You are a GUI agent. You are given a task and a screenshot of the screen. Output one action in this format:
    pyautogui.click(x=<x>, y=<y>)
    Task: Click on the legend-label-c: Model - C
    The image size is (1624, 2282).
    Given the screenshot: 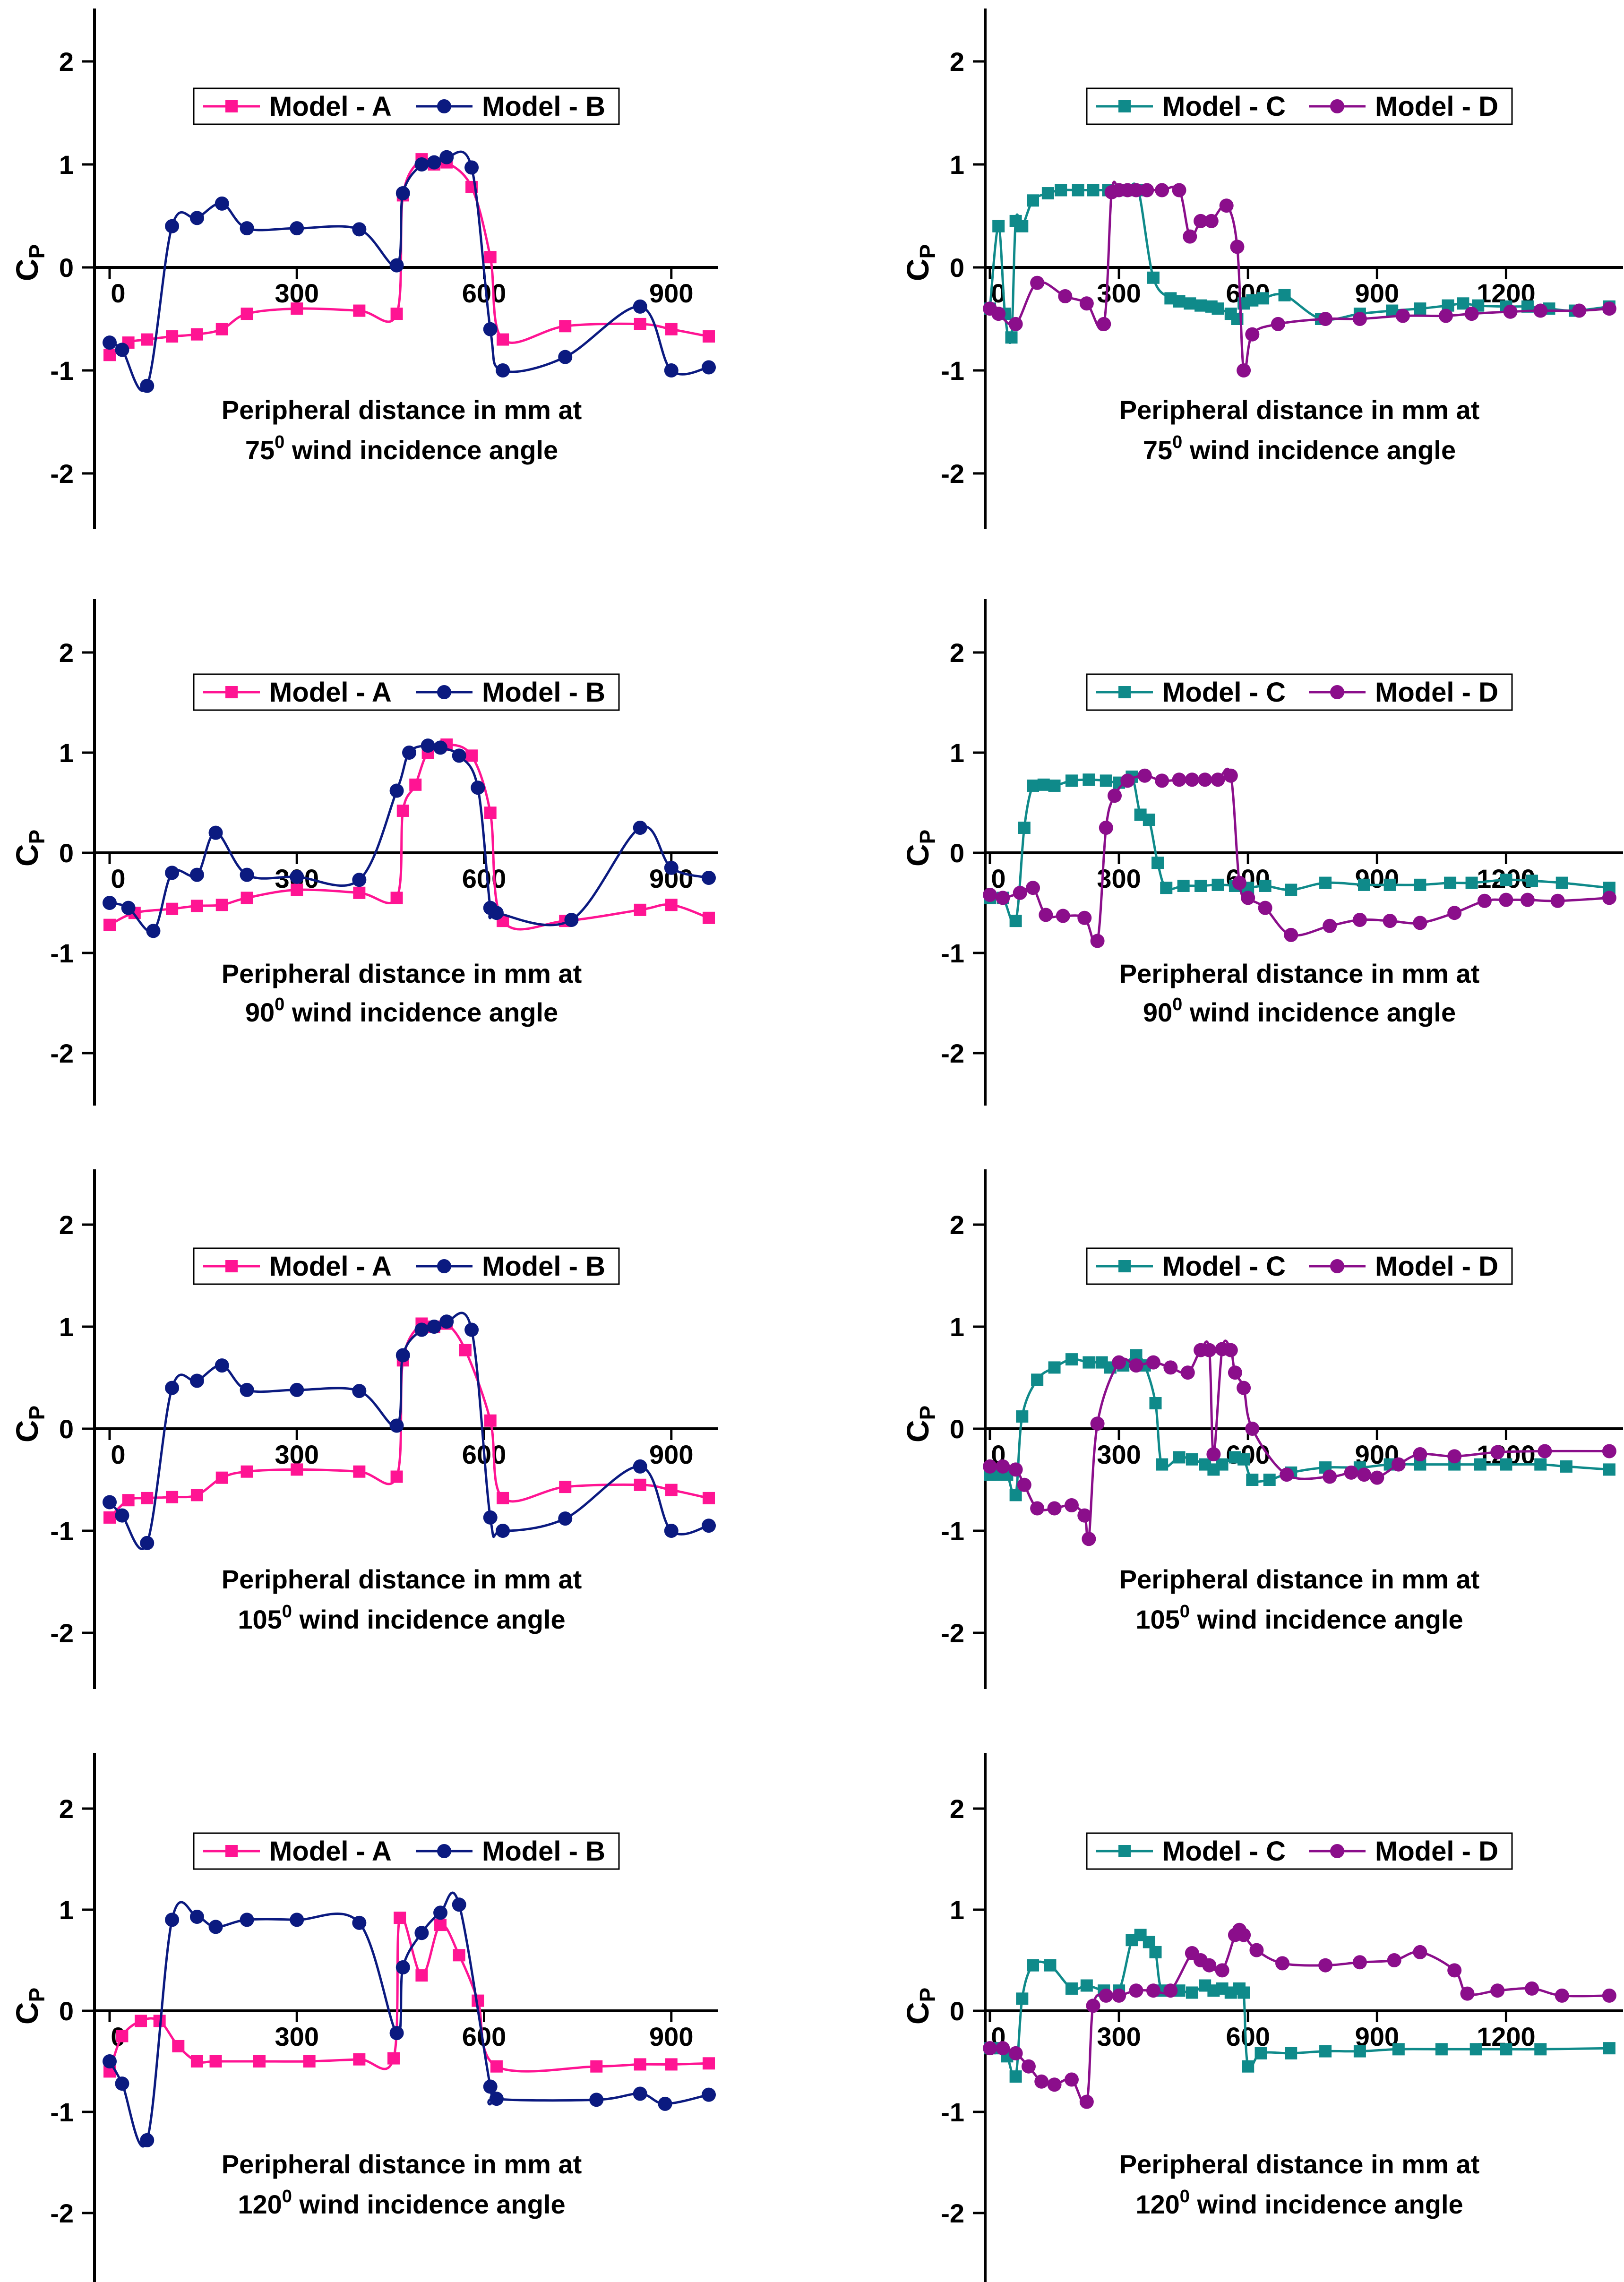 What is the action you would take?
    pyautogui.click(x=1224, y=1852)
    